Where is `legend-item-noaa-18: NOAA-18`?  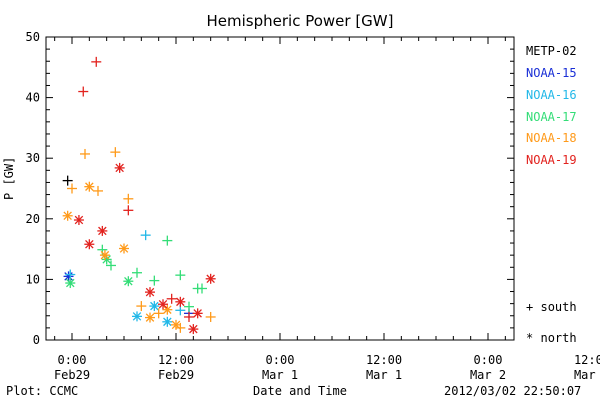
legend-item-noaa-18: NOAA-18 is located at coordinates (551, 138).